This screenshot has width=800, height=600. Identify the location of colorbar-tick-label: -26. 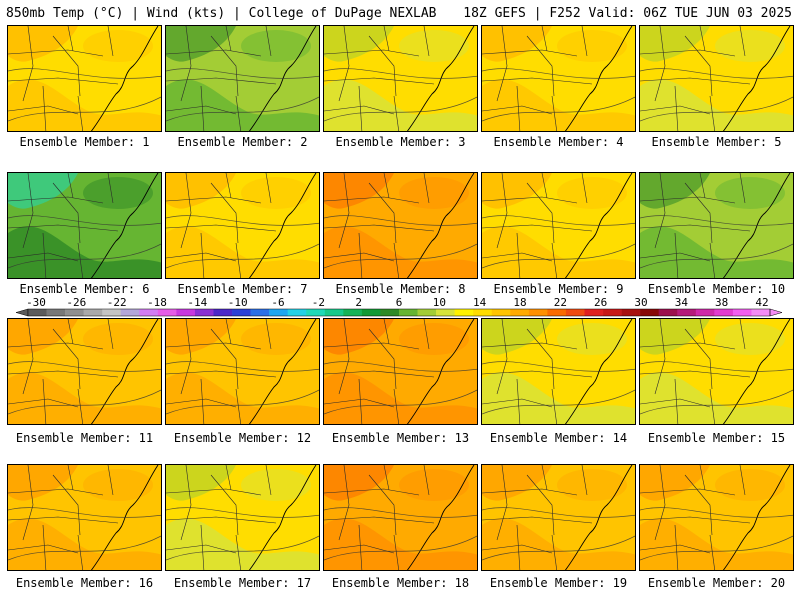
(76, 302).